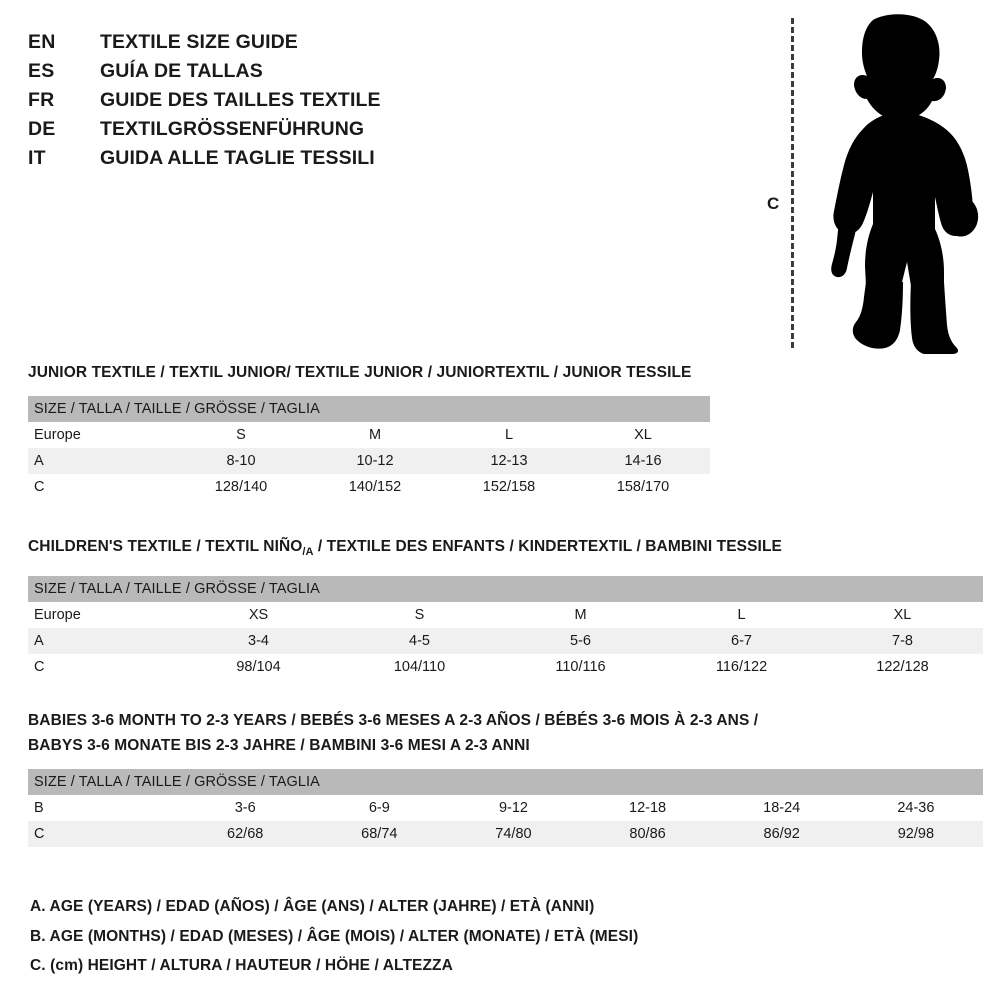  What do you see at coordinates (741, 641) in the screenshot?
I see `table-cell: 6-7` at bounding box center [741, 641].